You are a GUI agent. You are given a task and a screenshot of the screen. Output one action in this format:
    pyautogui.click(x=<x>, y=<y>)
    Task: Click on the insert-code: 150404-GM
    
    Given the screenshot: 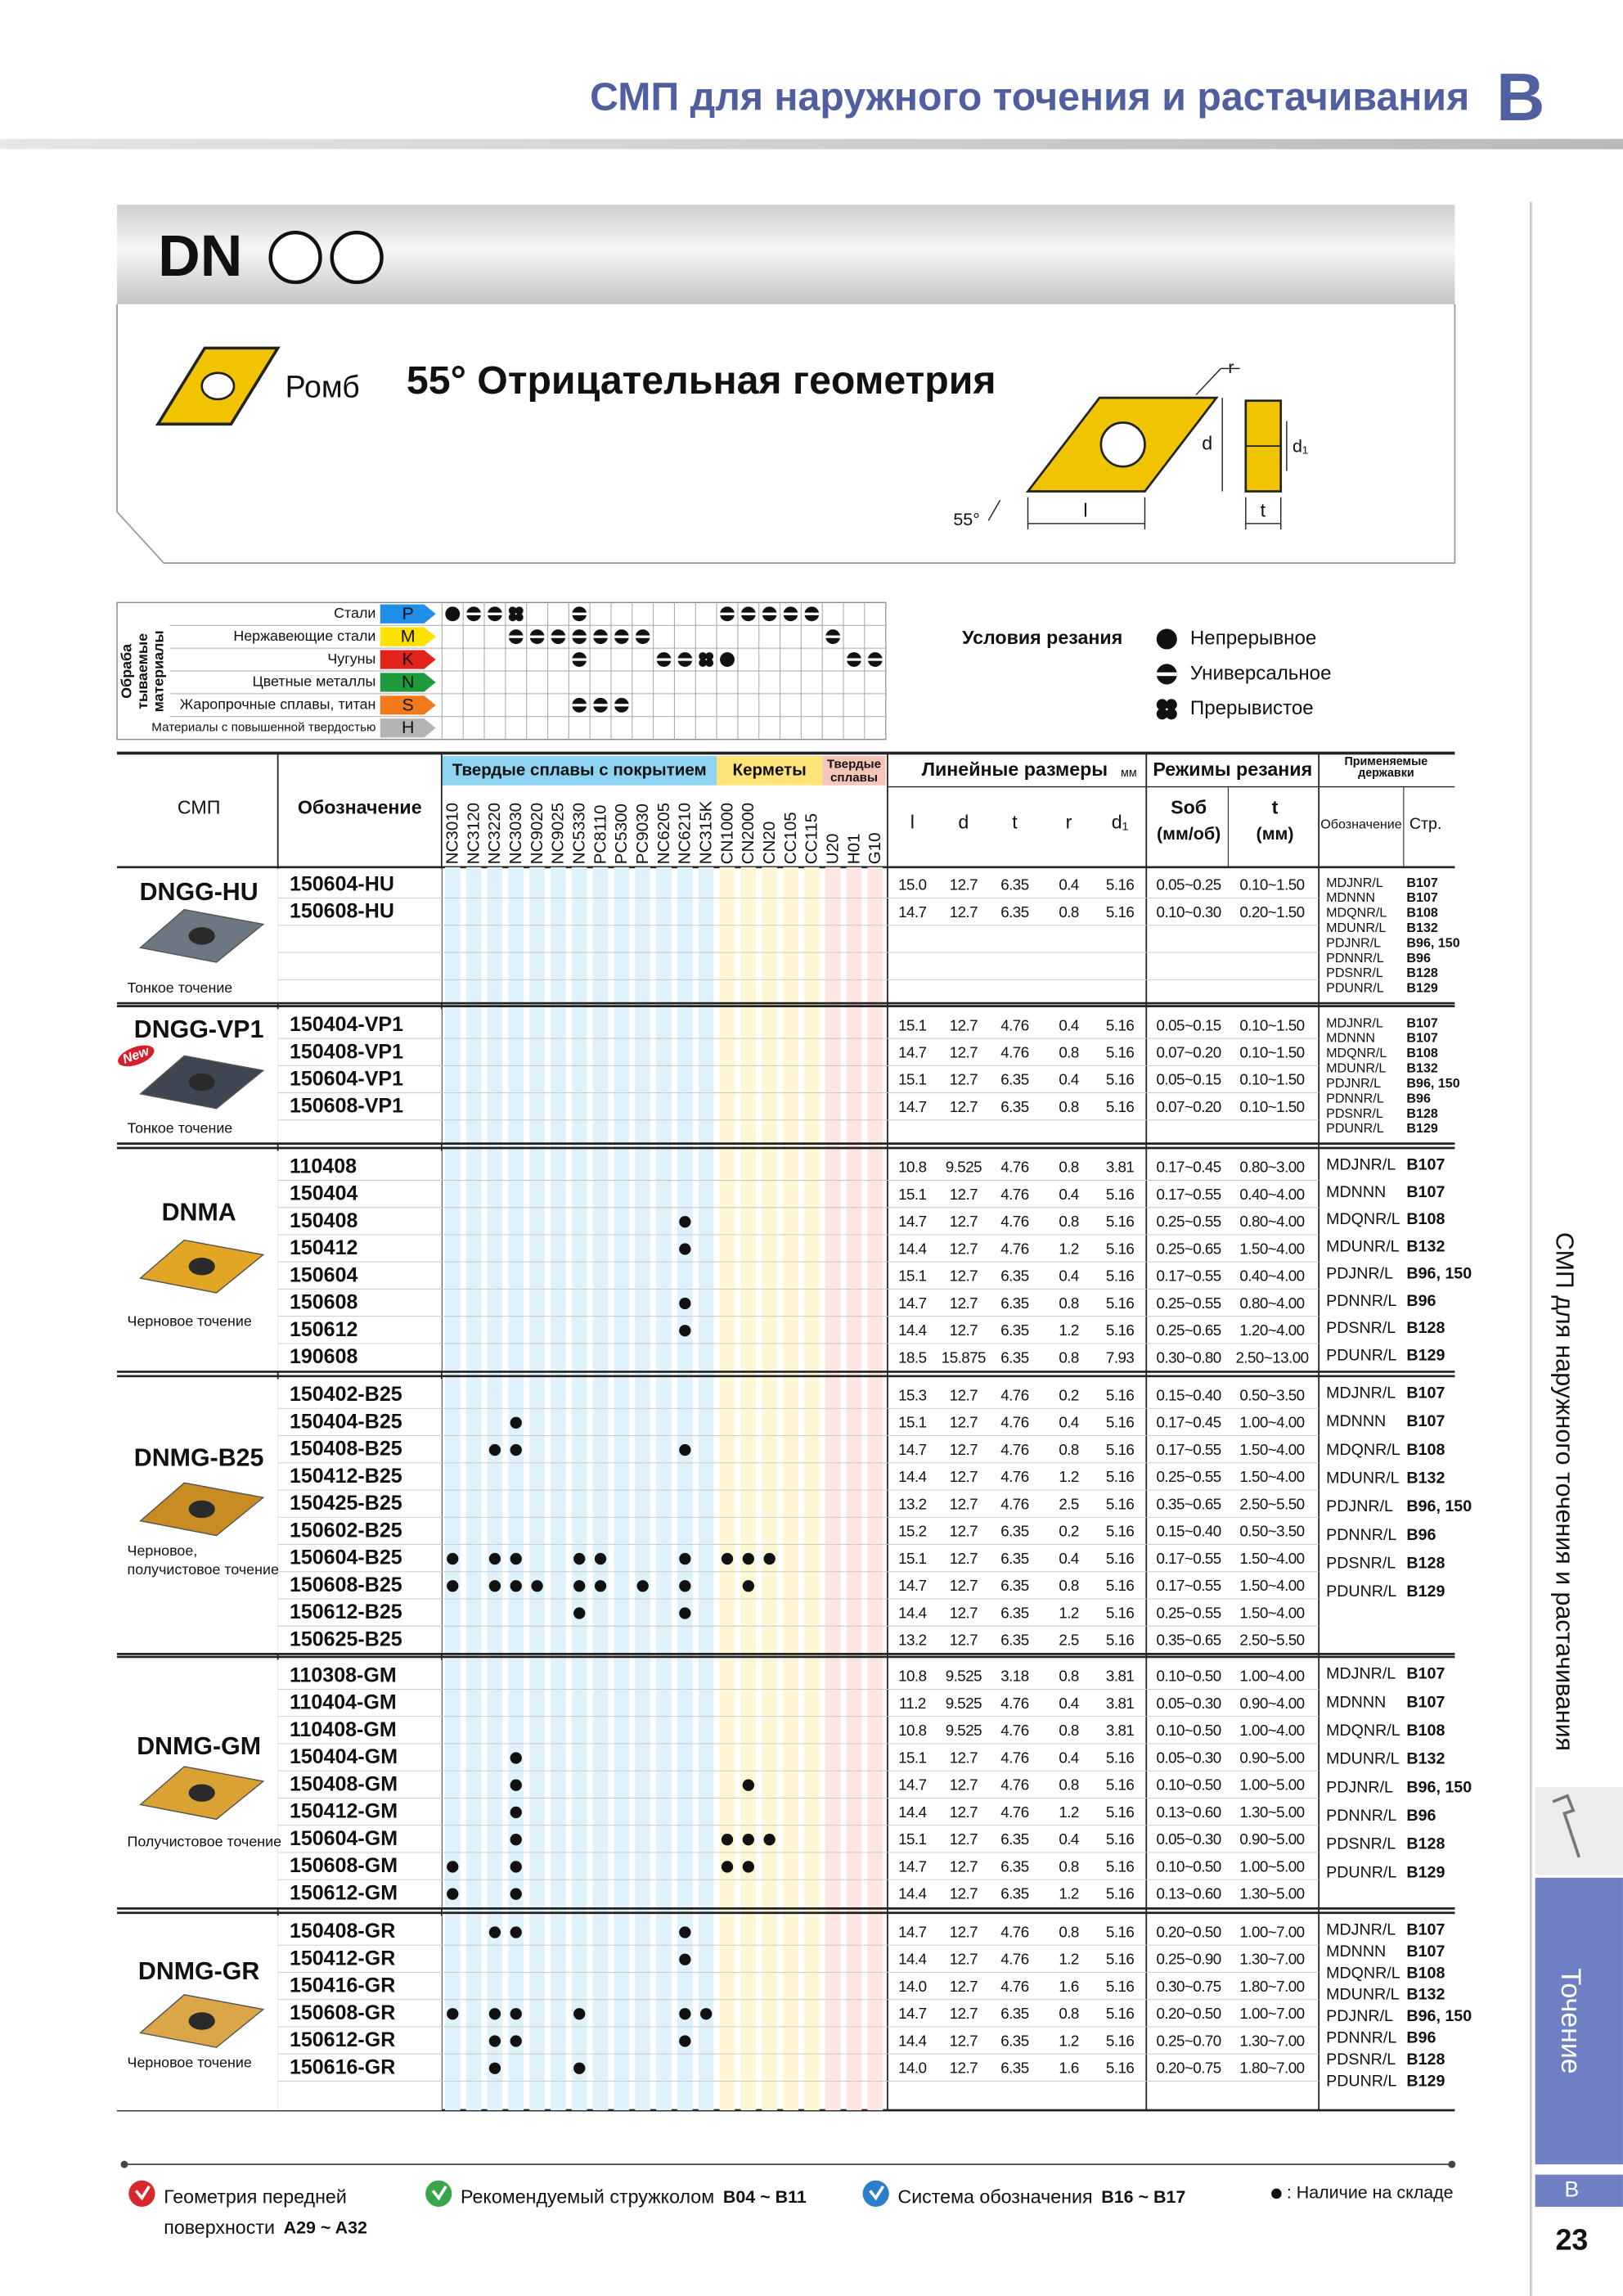 What is the action you would take?
    pyautogui.click(x=344, y=1756)
    